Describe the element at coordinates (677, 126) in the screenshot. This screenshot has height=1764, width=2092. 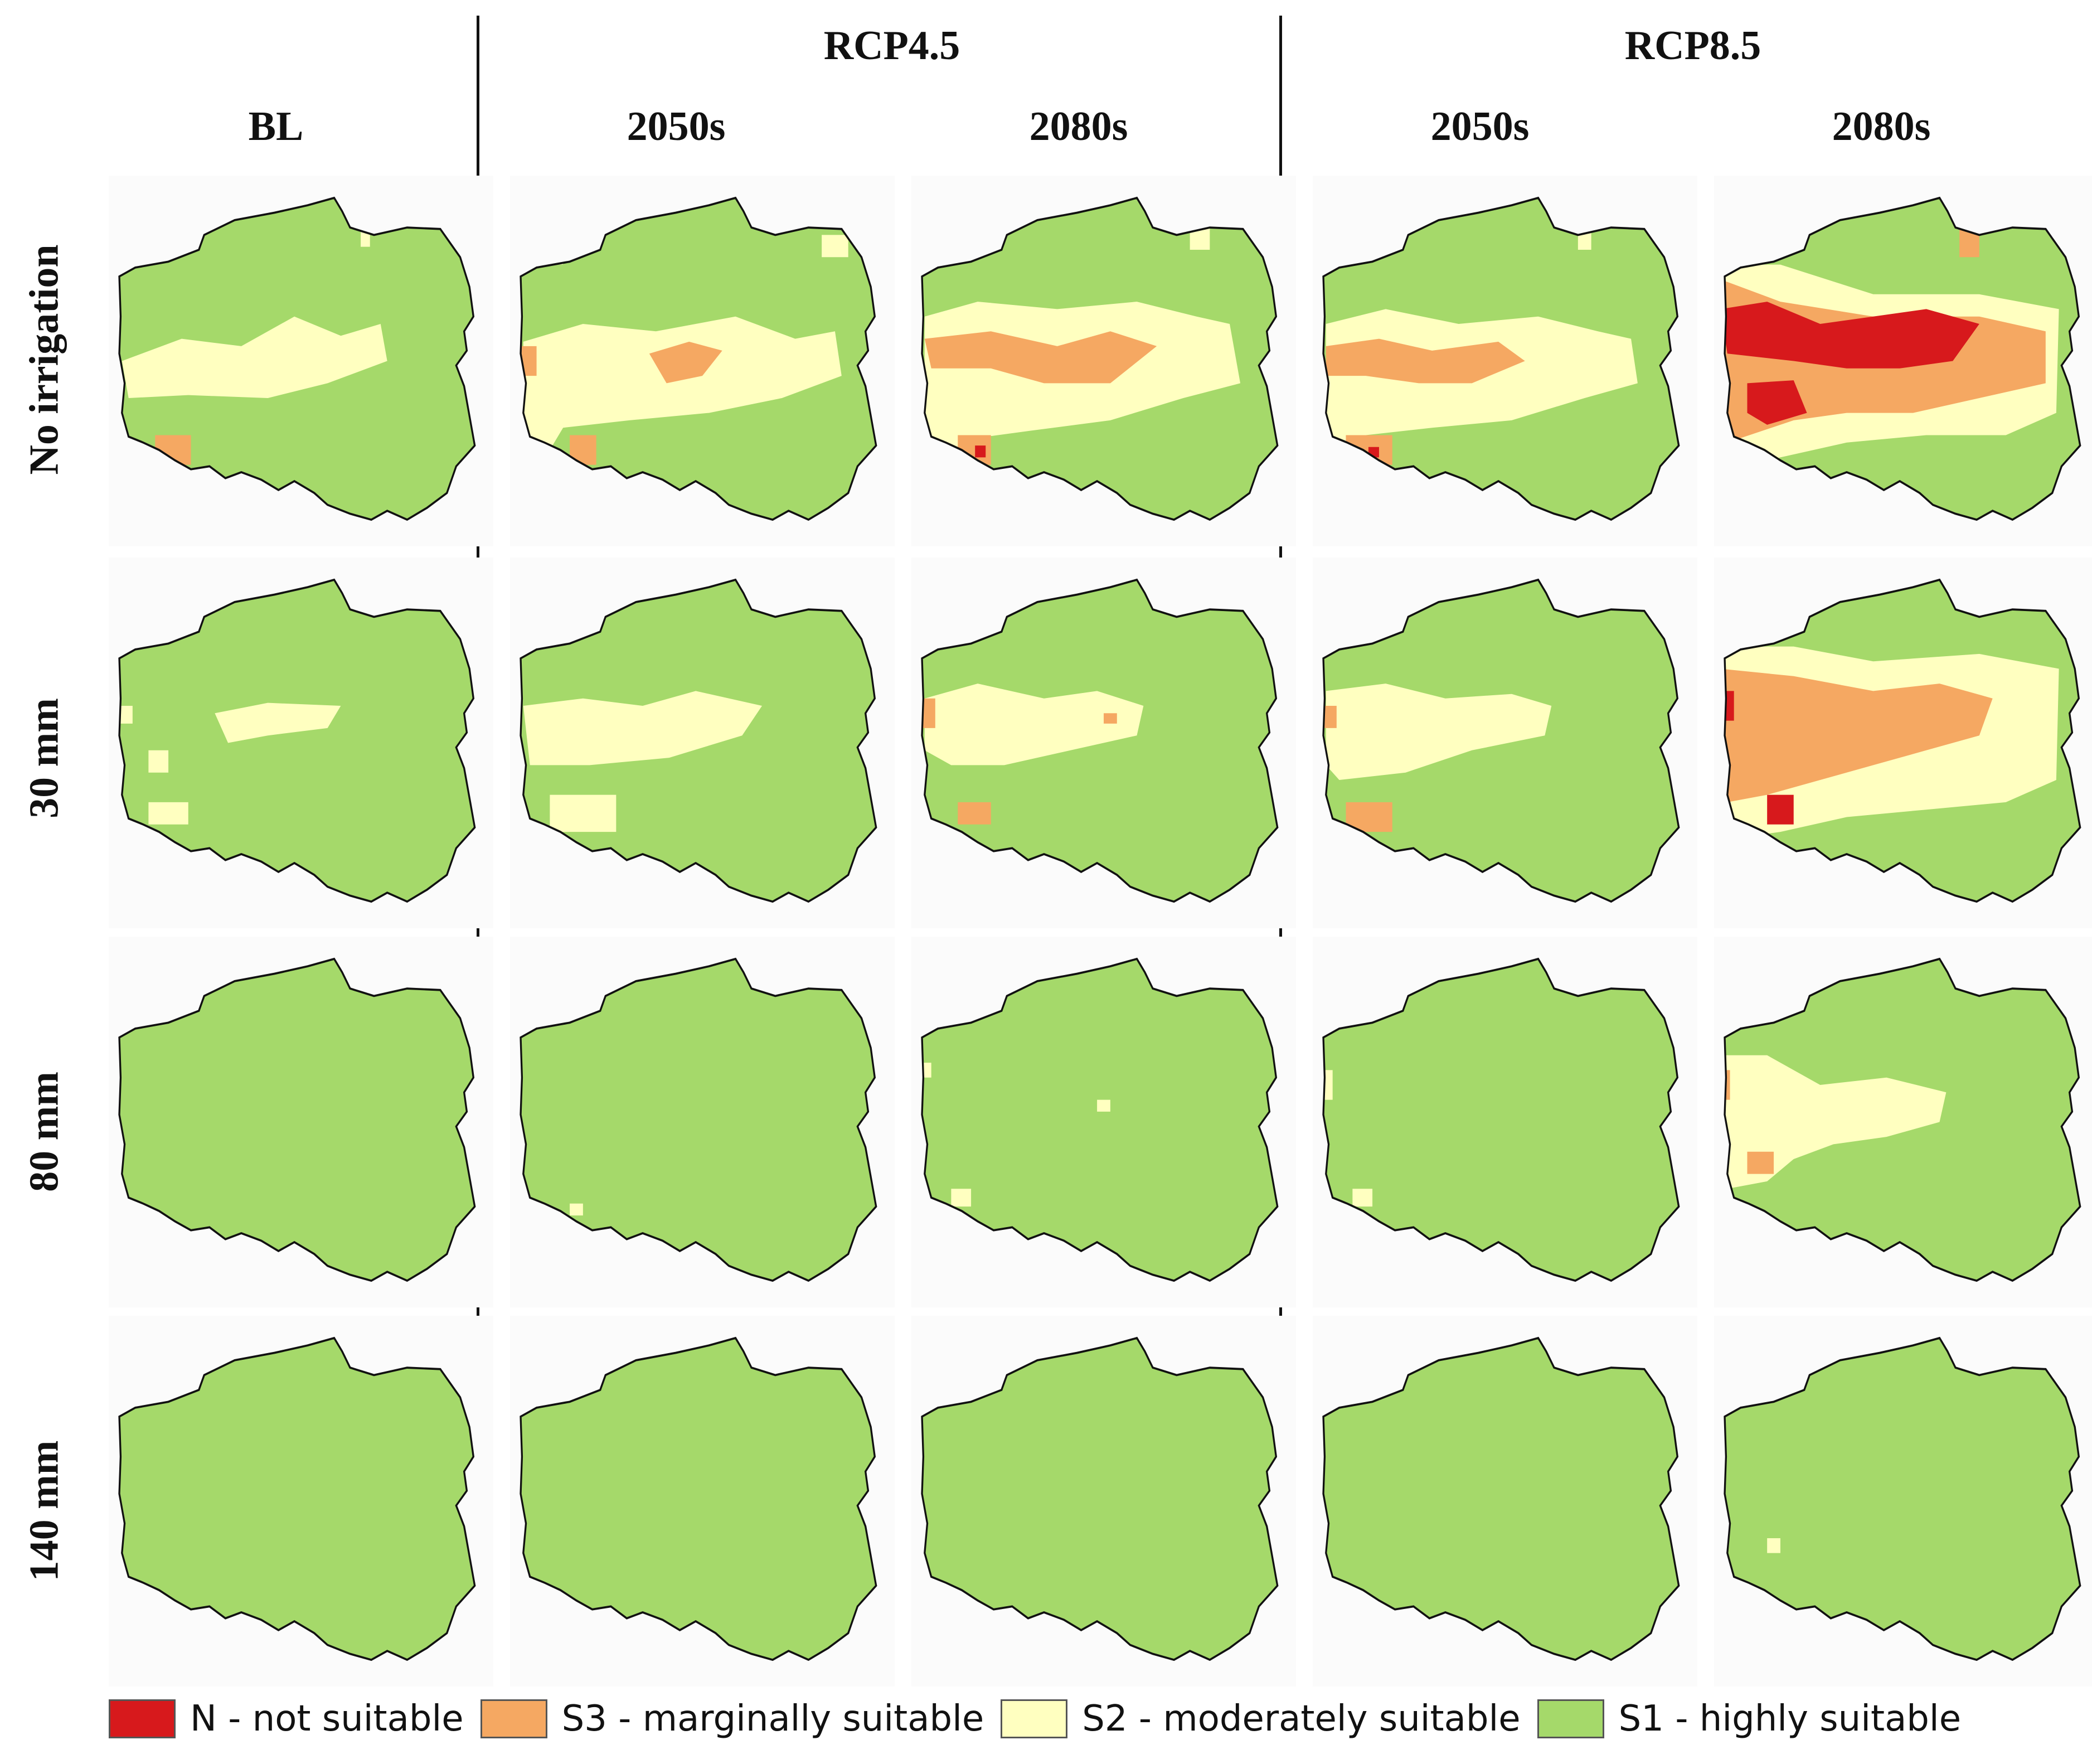
I see `column-header-rcp45-2050: 2050s` at that location.